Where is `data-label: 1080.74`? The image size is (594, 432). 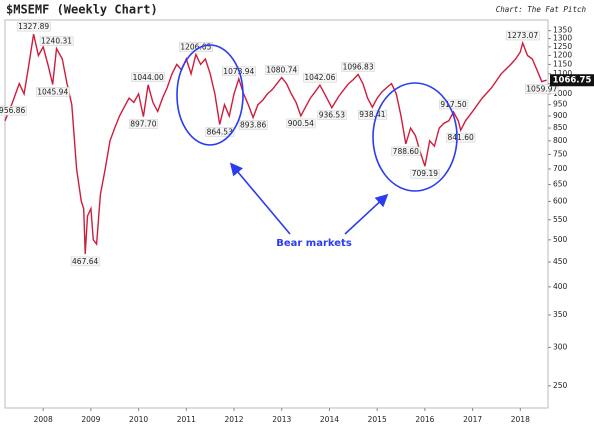 data-label: 1080.74 is located at coordinates (281, 69).